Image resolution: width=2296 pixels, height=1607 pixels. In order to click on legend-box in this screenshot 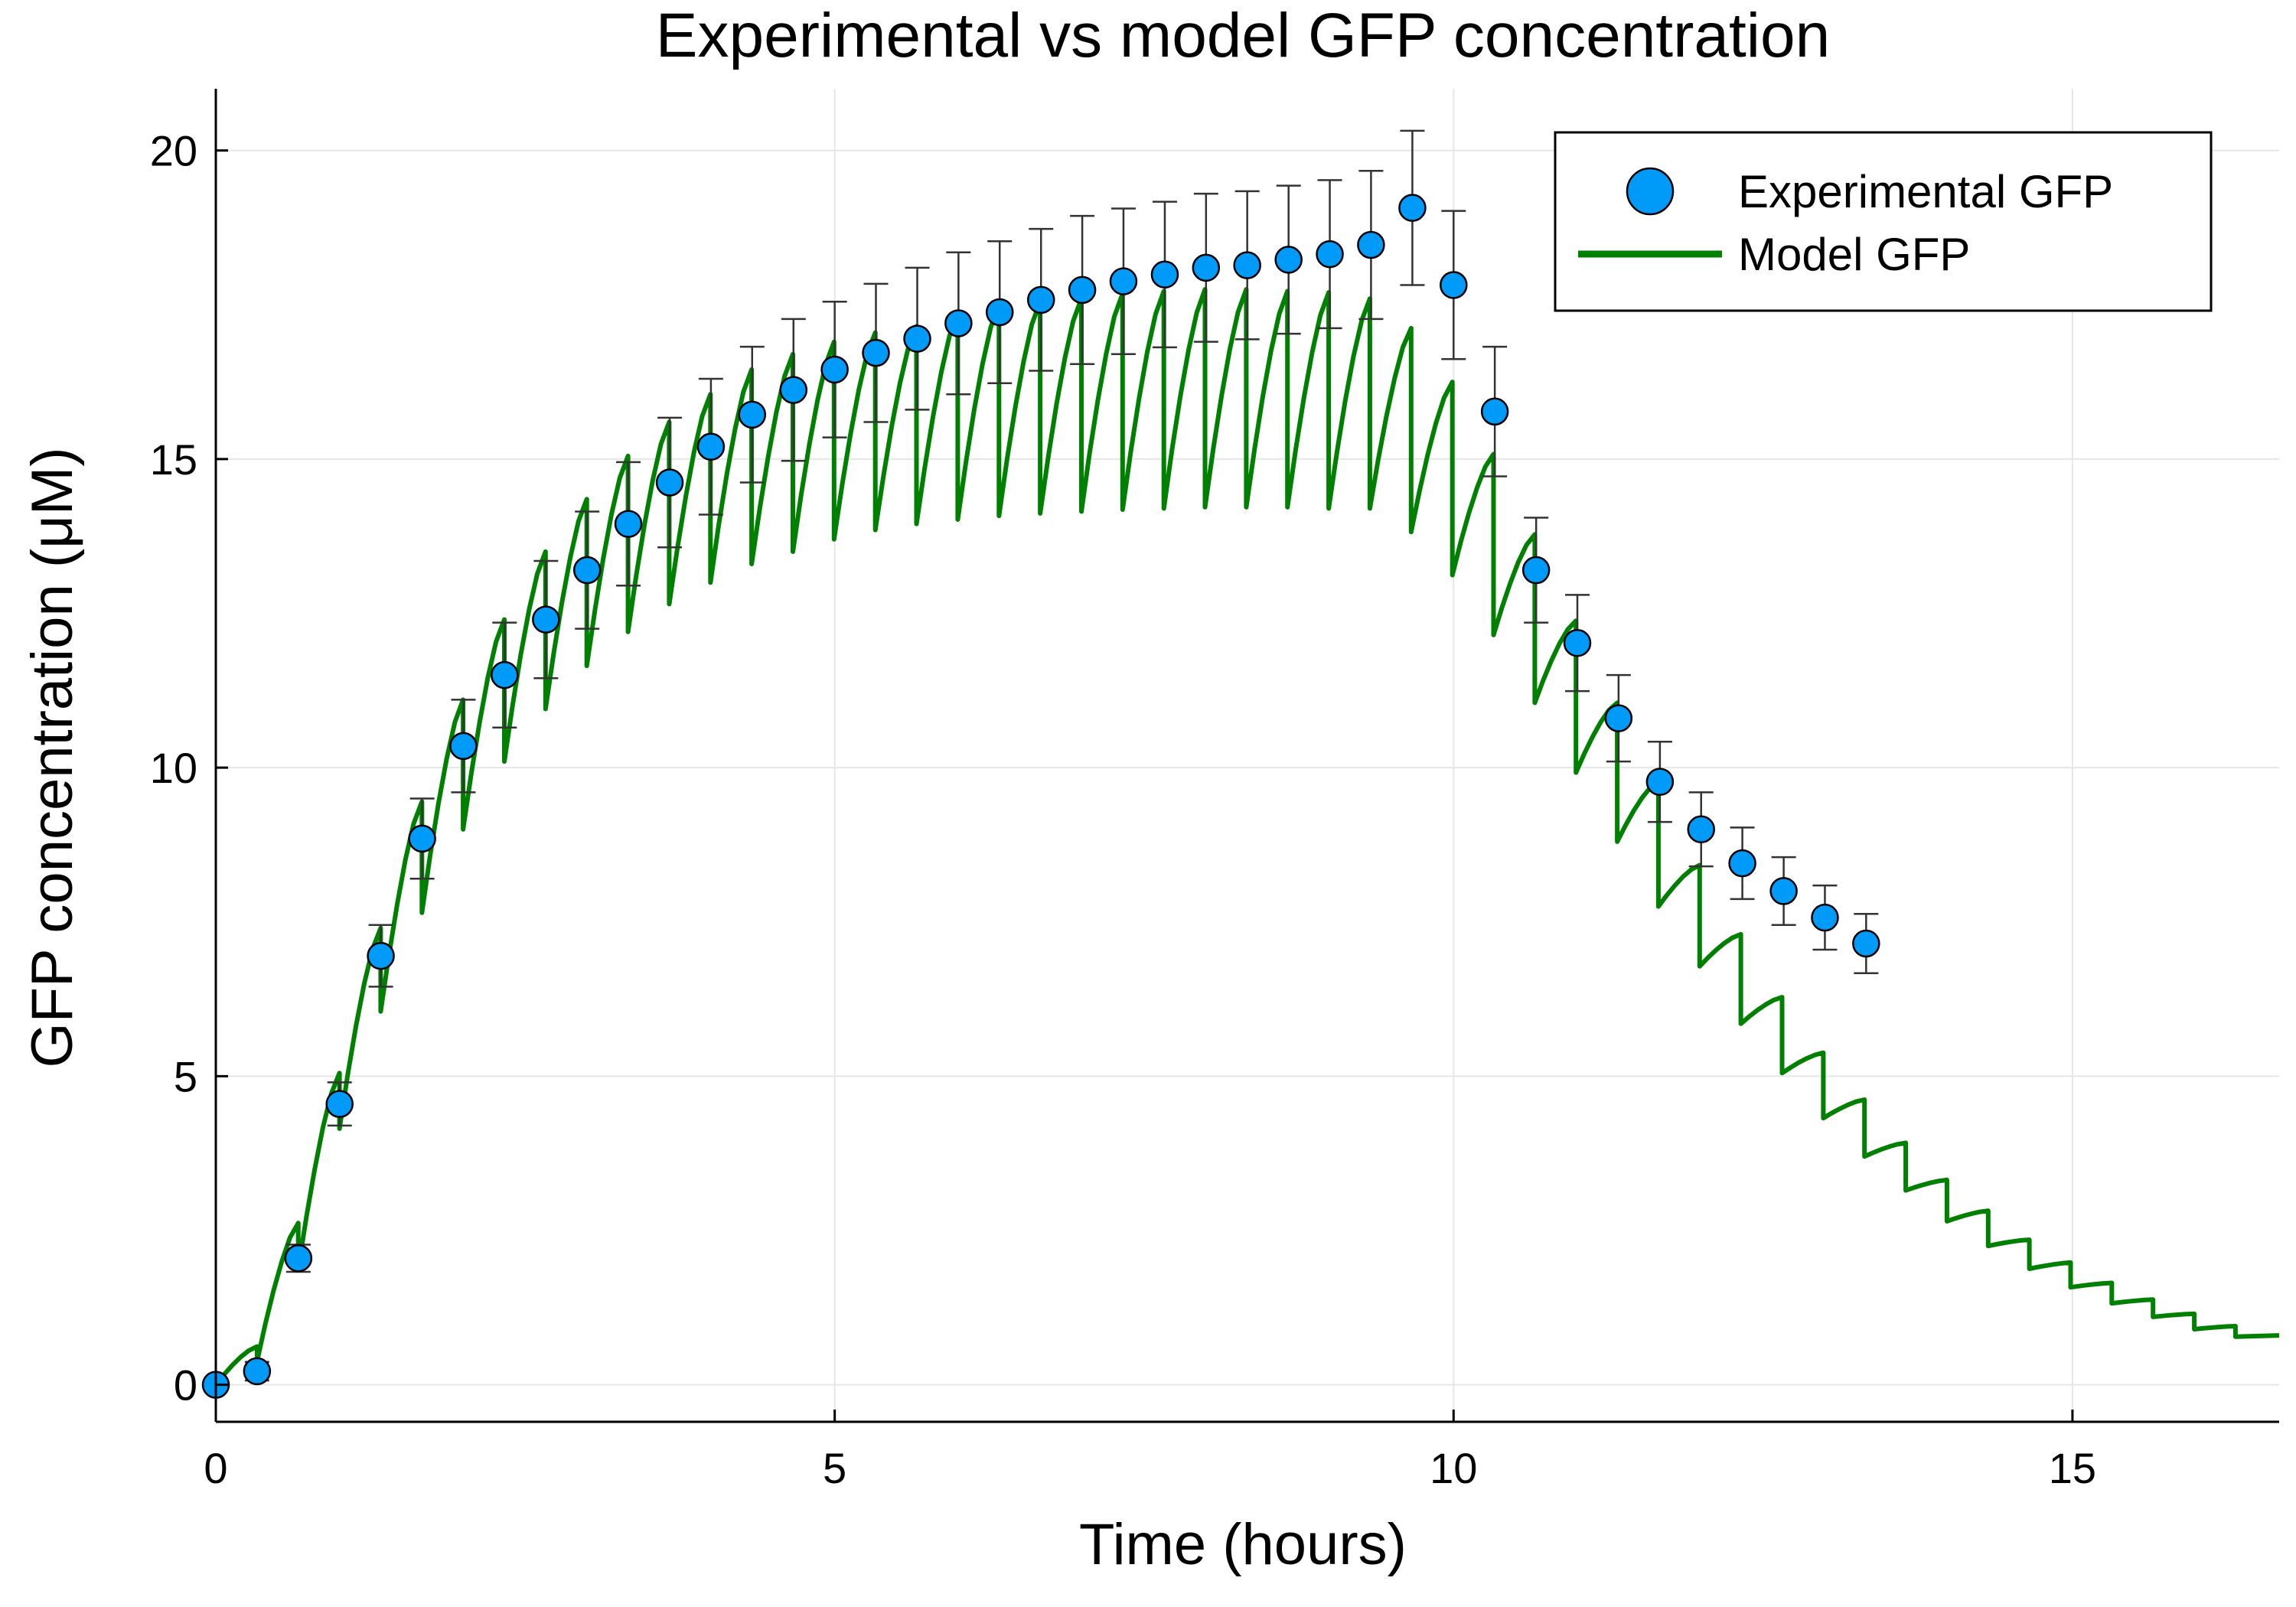, I will do `click(1883, 221)`.